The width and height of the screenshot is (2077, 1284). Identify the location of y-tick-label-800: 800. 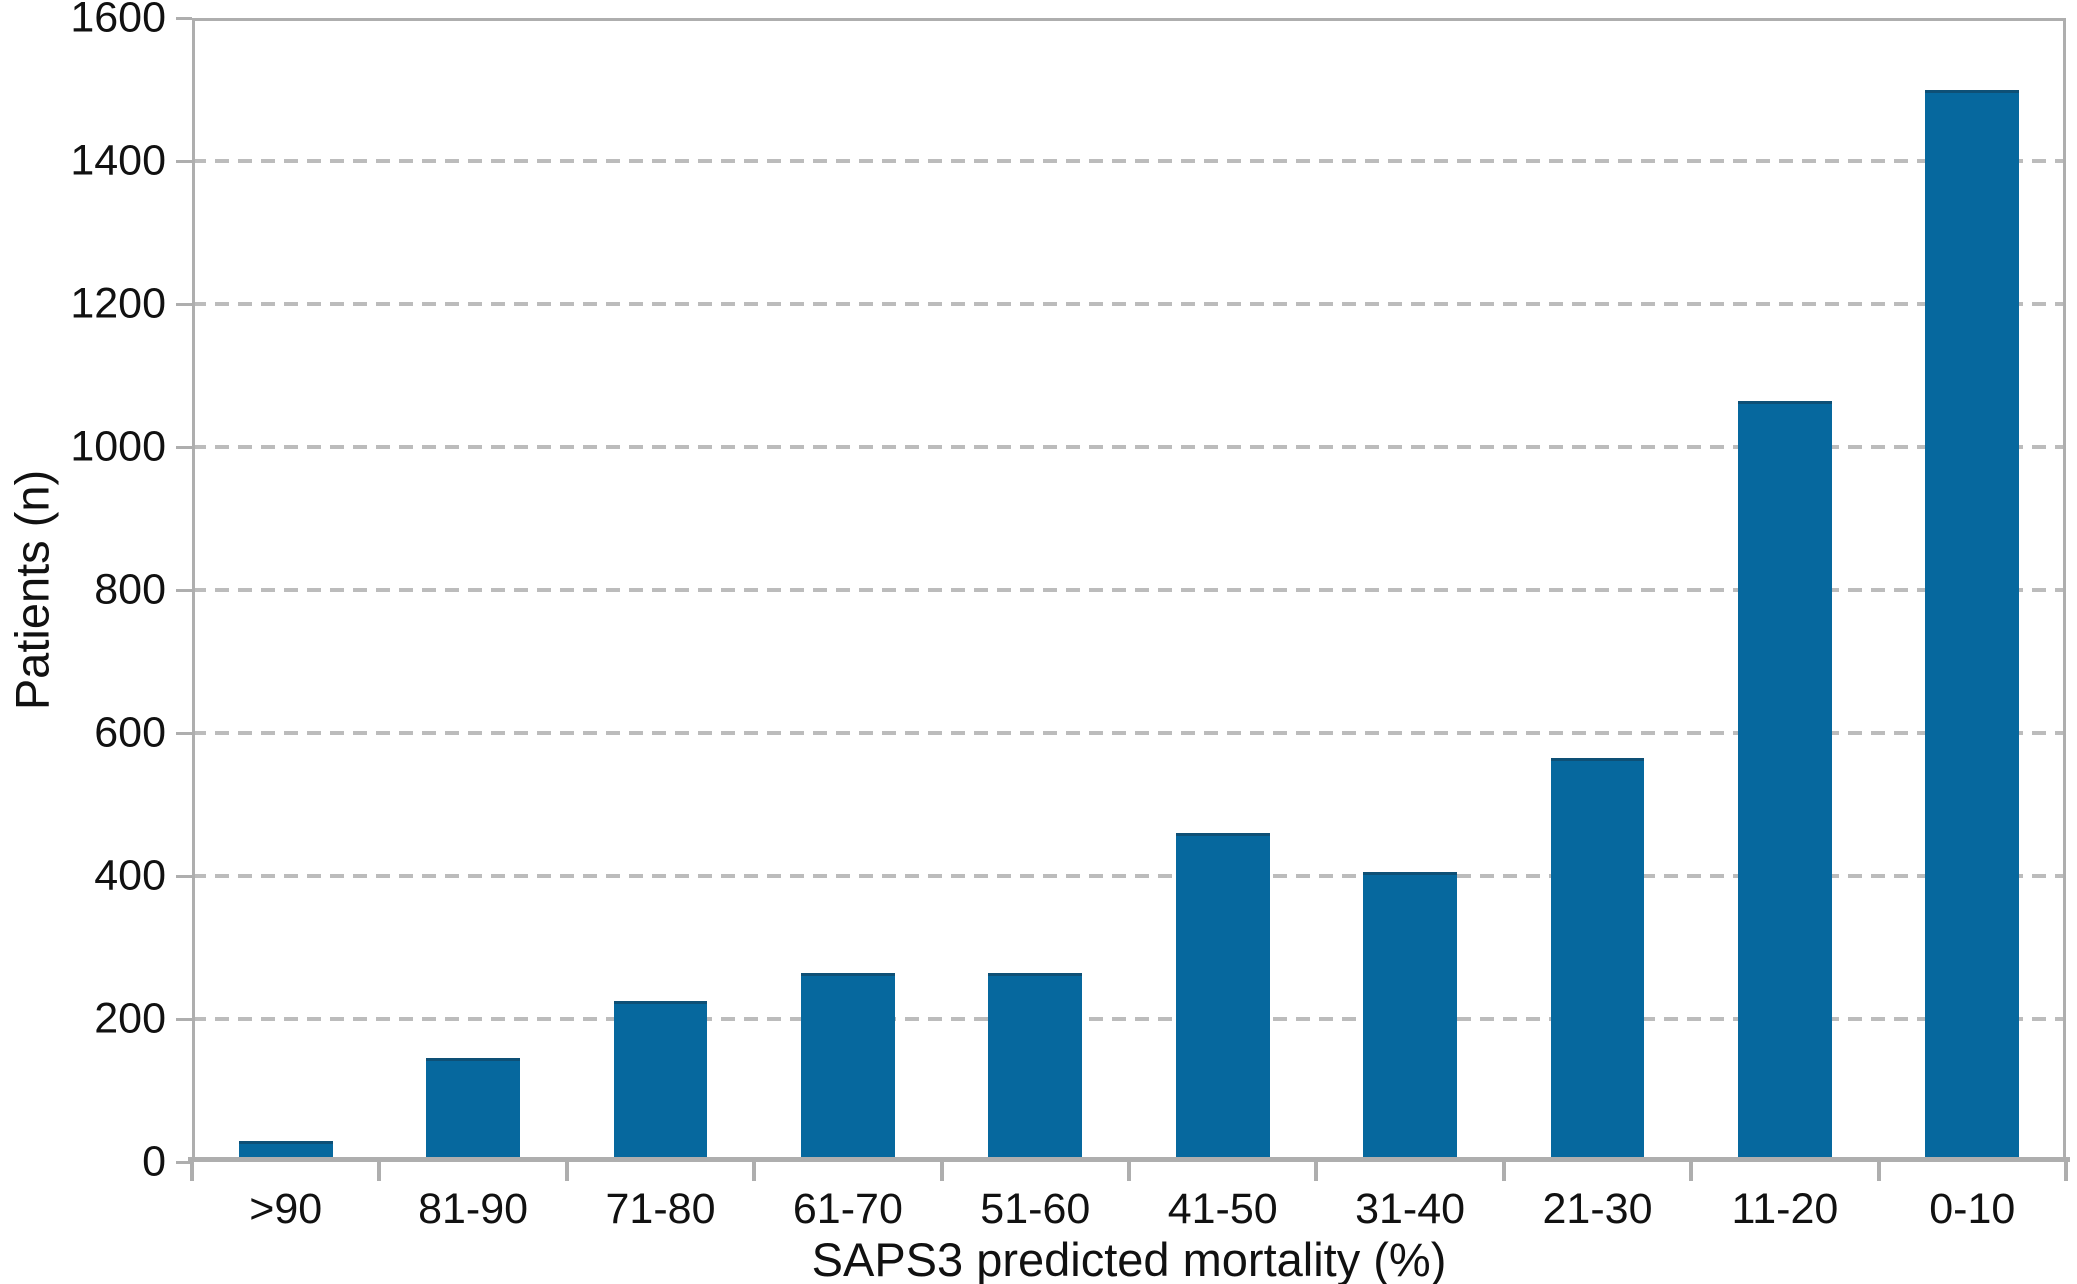
(130, 589).